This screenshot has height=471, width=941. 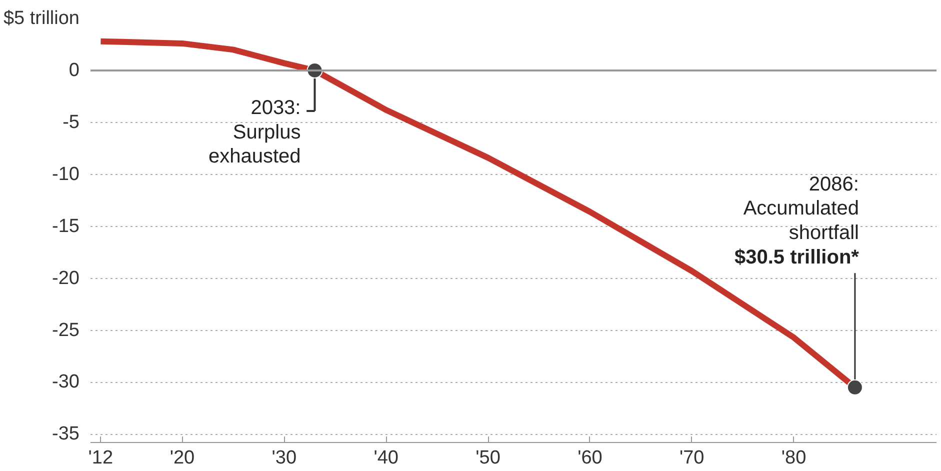 What do you see at coordinates (41, 18) in the screenshot?
I see `y-tick-label: $5 trillion` at bounding box center [41, 18].